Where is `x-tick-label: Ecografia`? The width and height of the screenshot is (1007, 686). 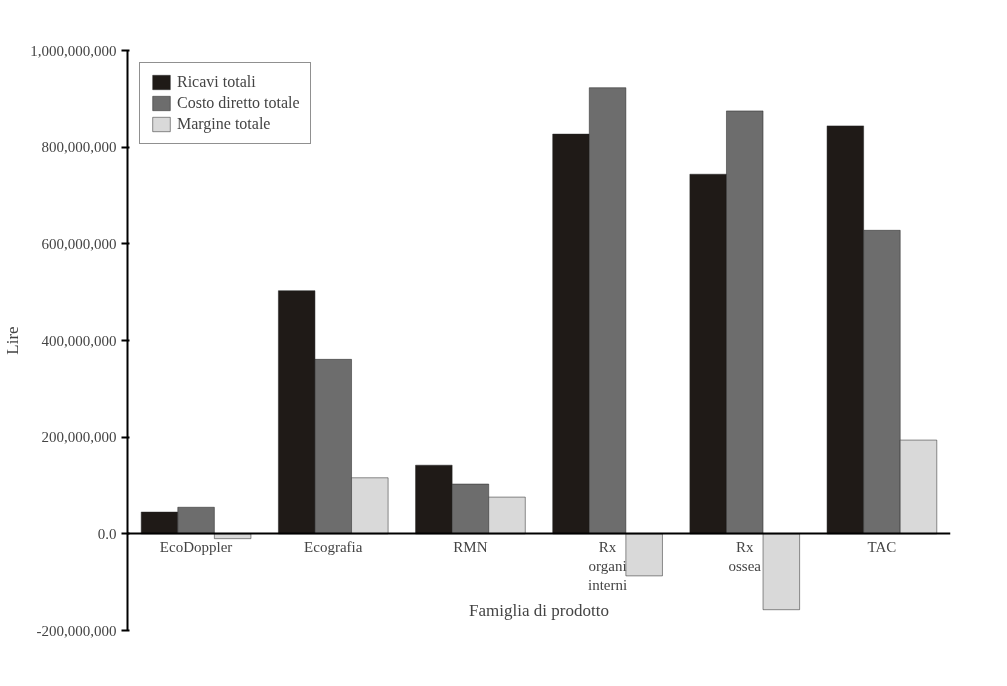
x-tick-label: Ecografia is located at coordinates (333, 546).